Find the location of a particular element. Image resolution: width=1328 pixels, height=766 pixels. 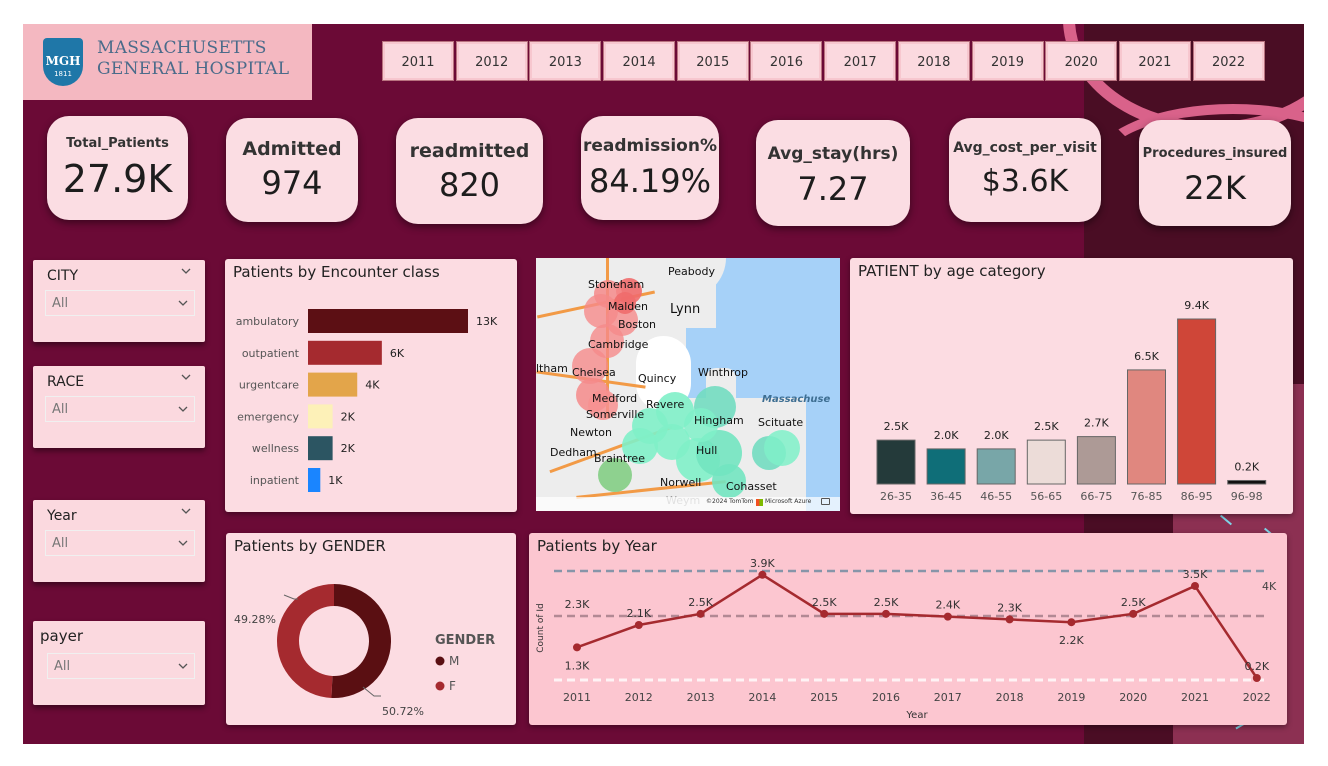

payer-dropdown: All is located at coordinates (121, 666).